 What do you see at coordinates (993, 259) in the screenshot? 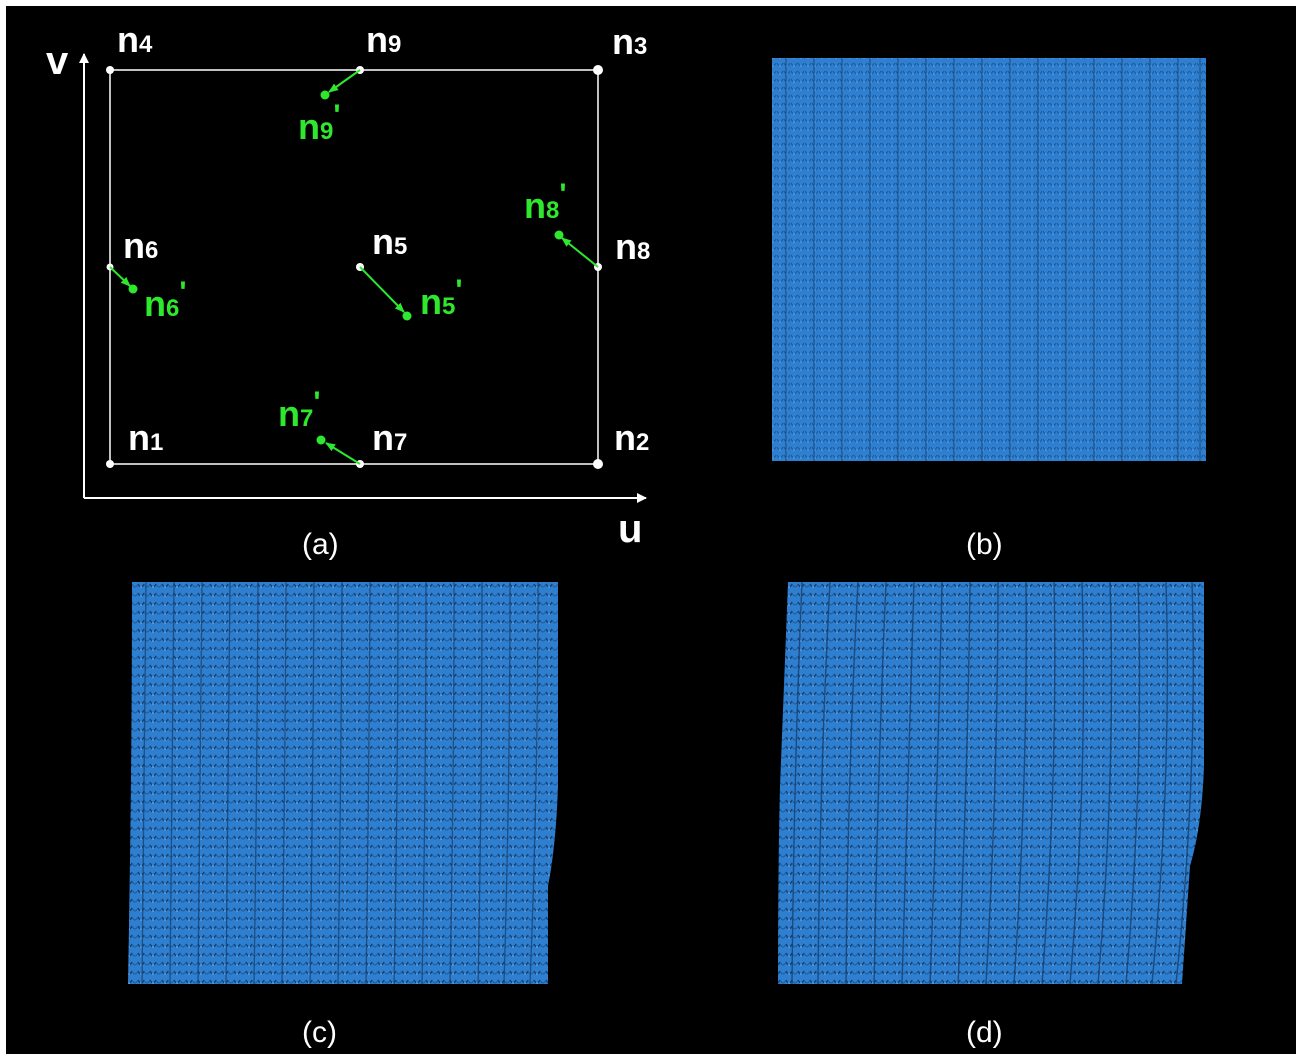
I see `rib-lines-b` at bounding box center [993, 259].